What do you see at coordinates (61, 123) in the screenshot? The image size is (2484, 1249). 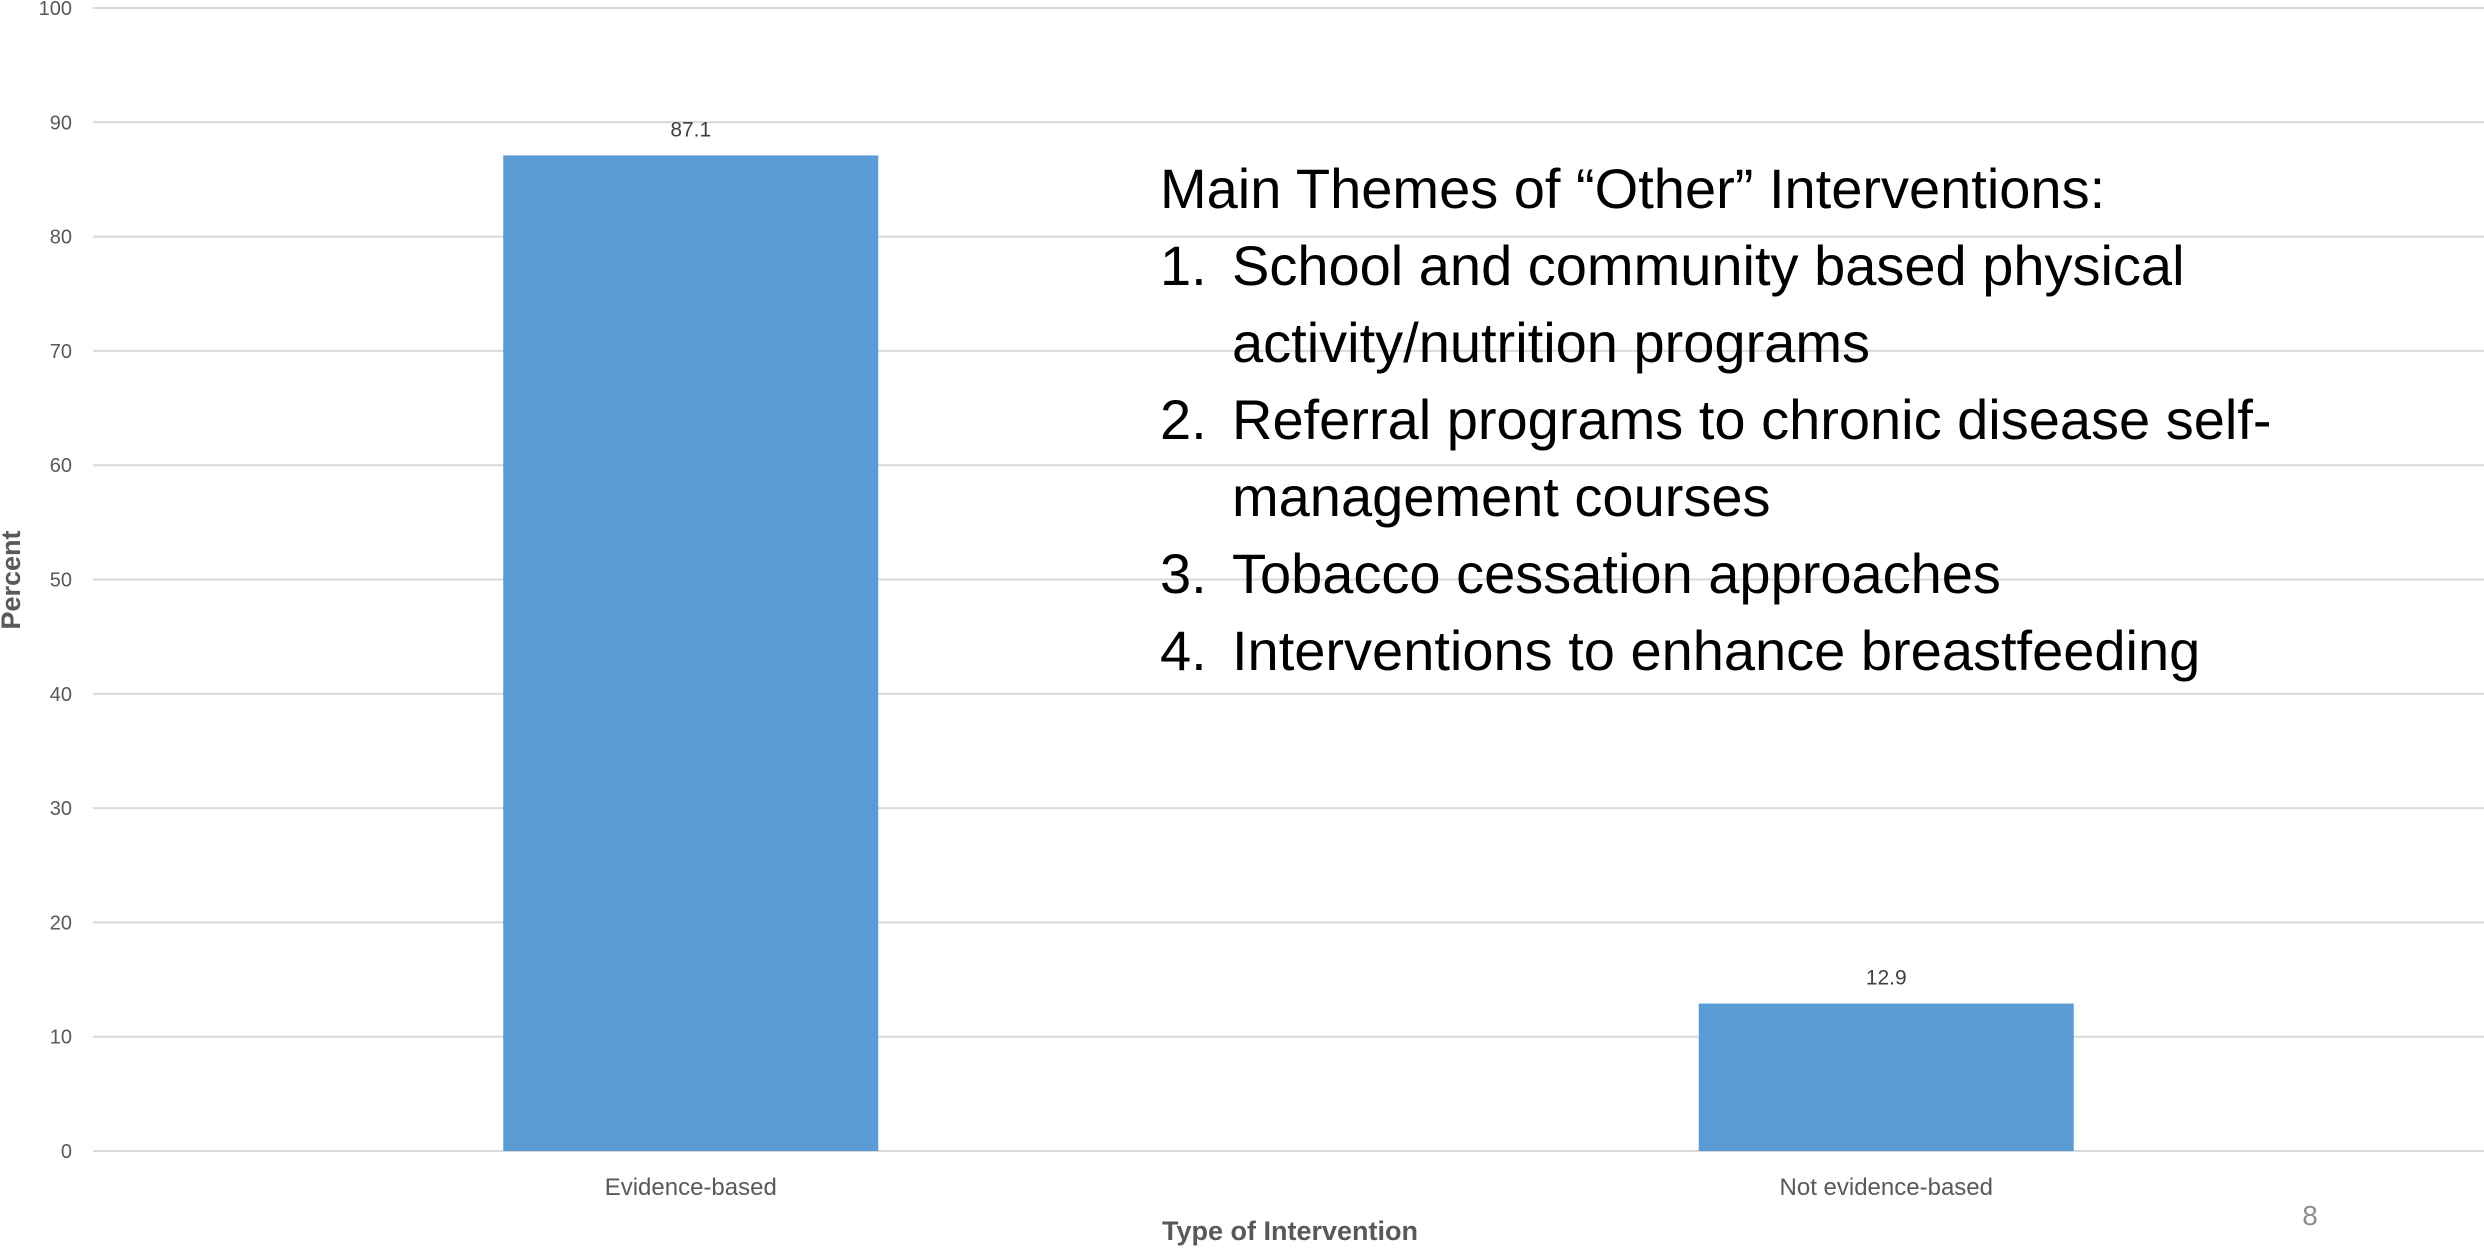 I see `y-tick-label: 90` at bounding box center [61, 123].